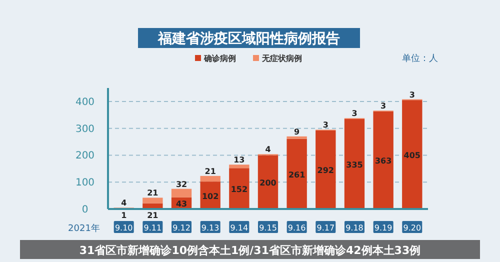 The height and width of the screenshot is (262, 500). What do you see at coordinates (297, 131) in the screenshot?
I see `data-label: 9` at bounding box center [297, 131].